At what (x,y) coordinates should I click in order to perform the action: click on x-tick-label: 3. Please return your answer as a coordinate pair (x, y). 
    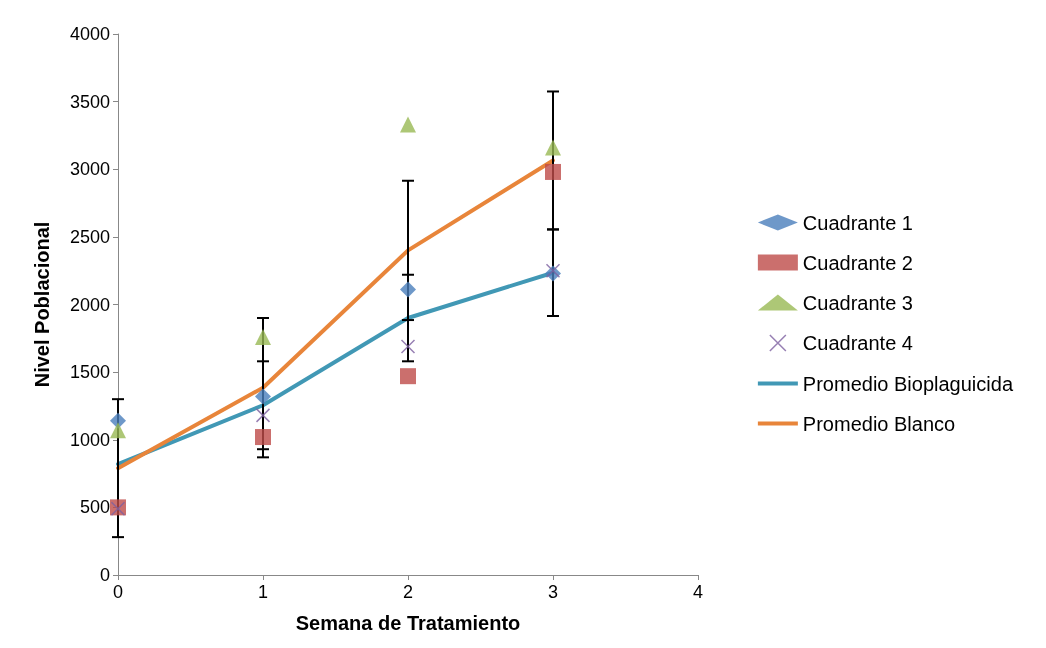
    Looking at the image, I should click on (553, 592).